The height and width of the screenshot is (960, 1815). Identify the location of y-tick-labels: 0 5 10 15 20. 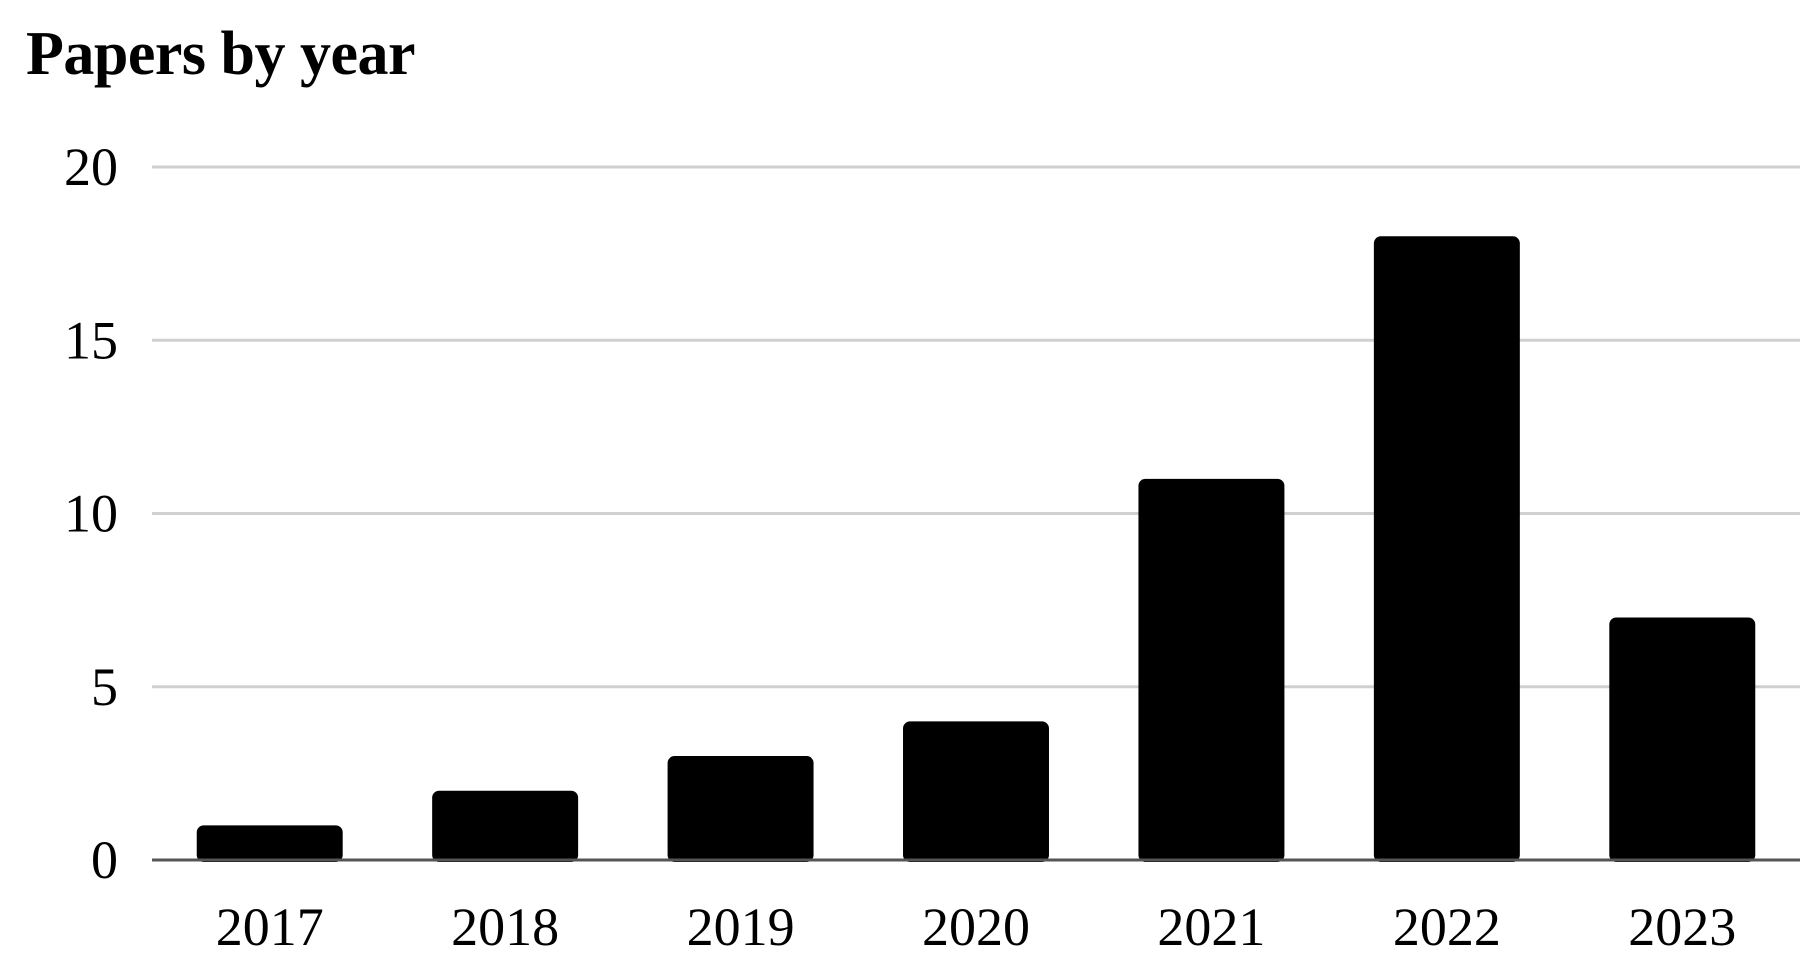
(91, 513).